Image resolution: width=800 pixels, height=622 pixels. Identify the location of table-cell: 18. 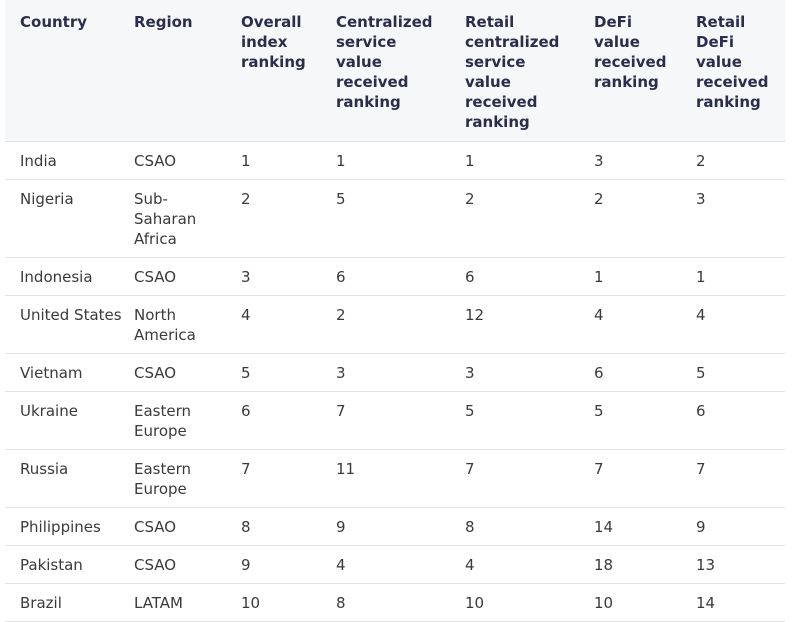
(645, 564).